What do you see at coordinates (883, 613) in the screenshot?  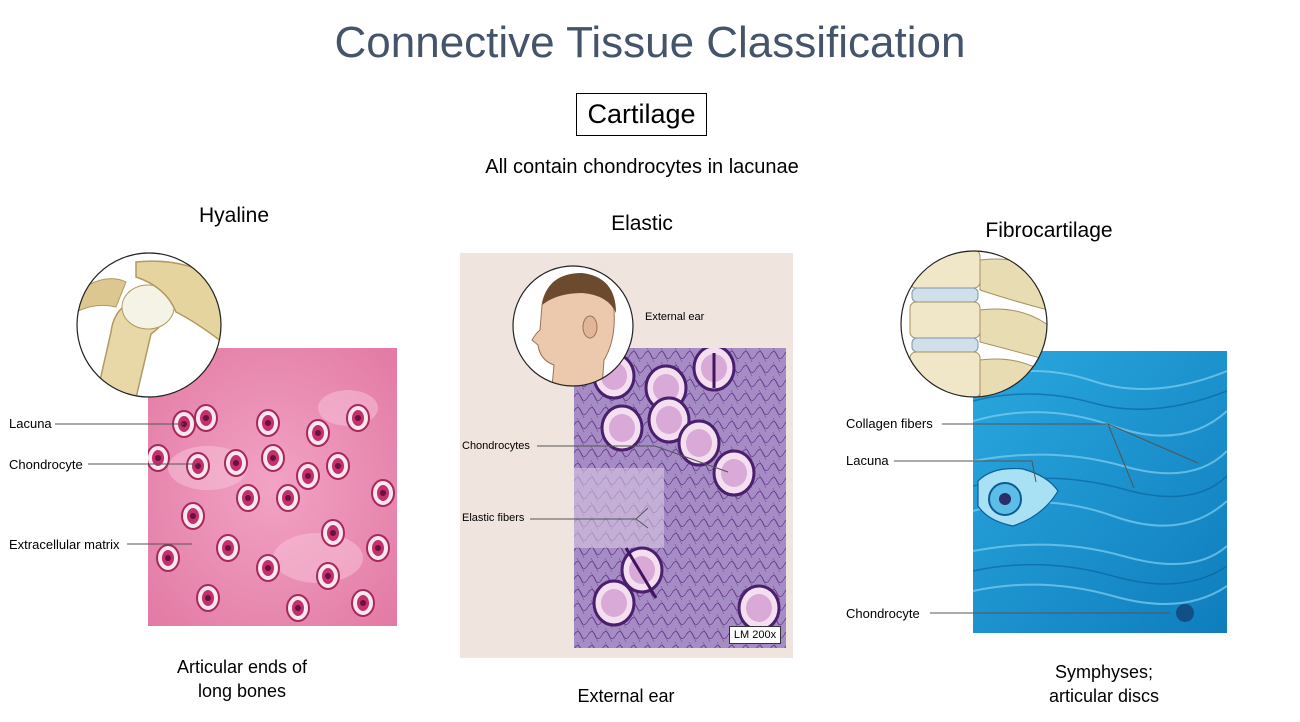 I see `label-fibro-chondrocyte: Chondrocyte` at bounding box center [883, 613].